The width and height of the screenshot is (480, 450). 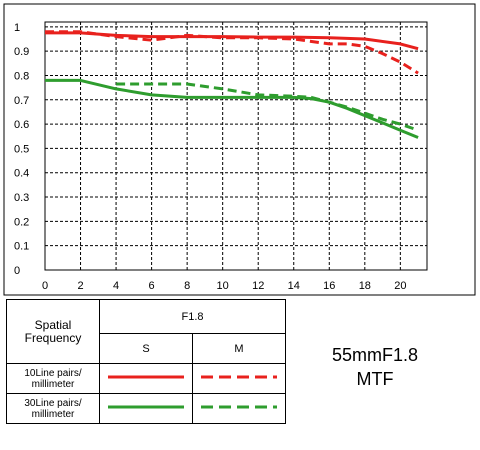 I want to click on x-tick-label: 6, so click(x=152, y=286).